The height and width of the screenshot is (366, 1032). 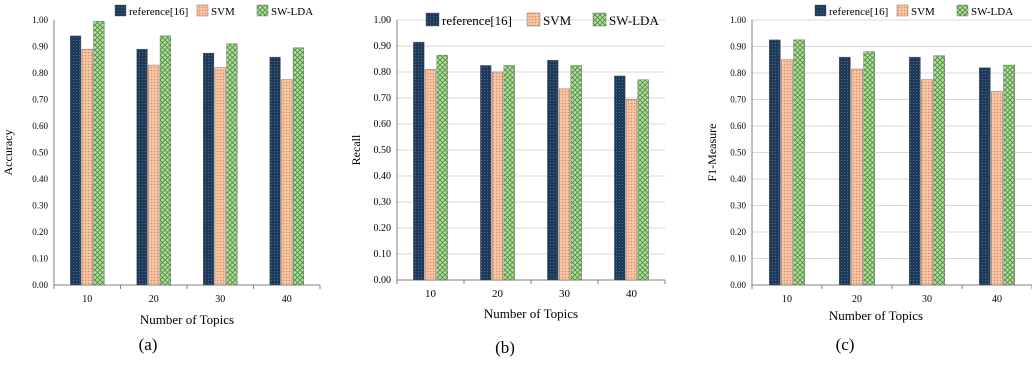 What do you see at coordinates (712, 153) in the screenshot?
I see `y-axis-title: F1-Measure` at bounding box center [712, 153].